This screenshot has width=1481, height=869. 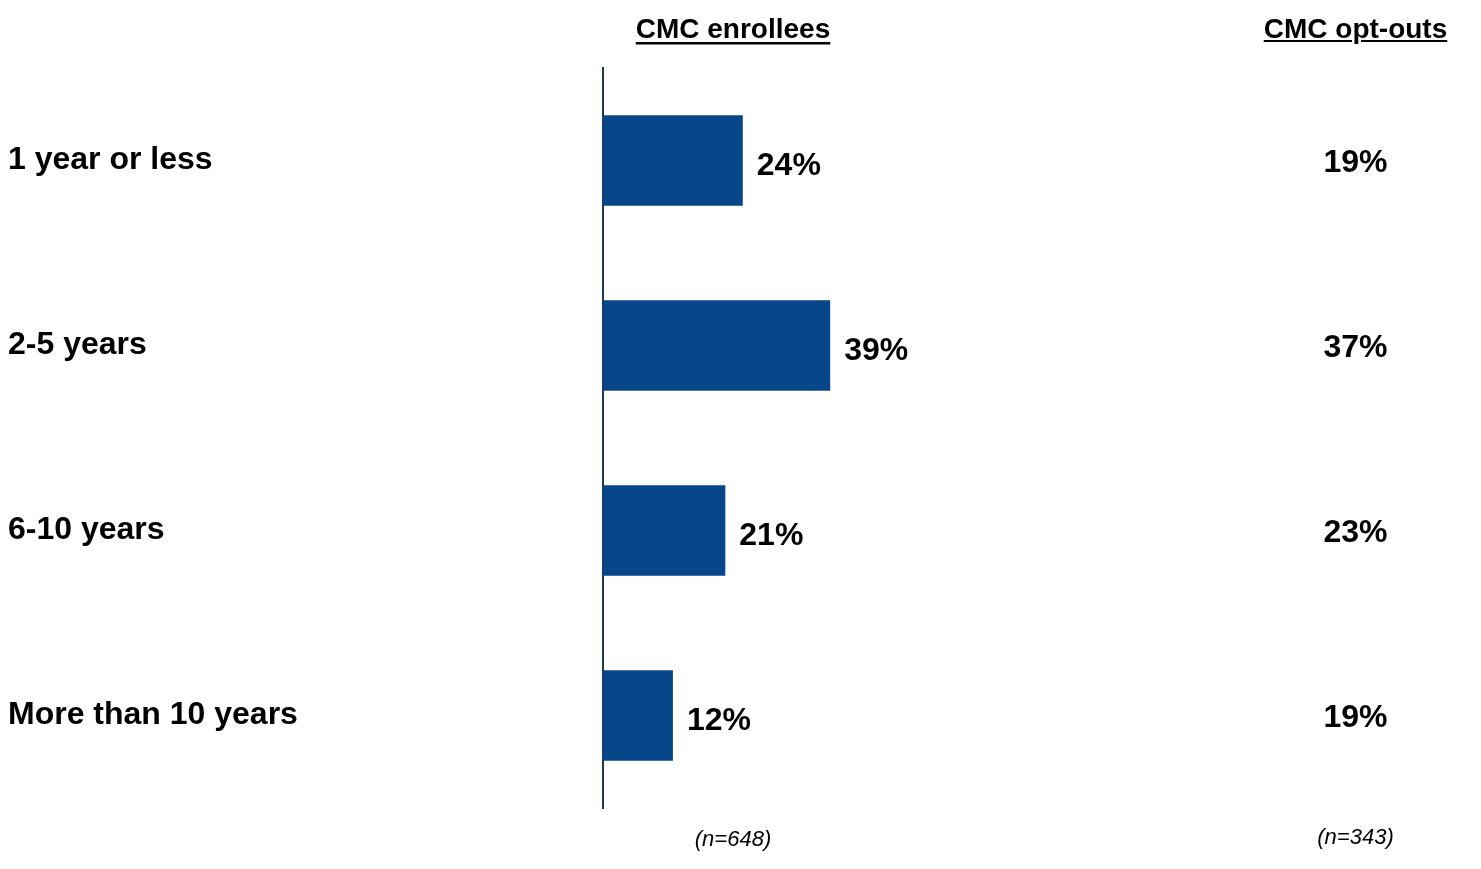 I want to click on y-tick-label: 1 year or less, so click(x=110, y=158).